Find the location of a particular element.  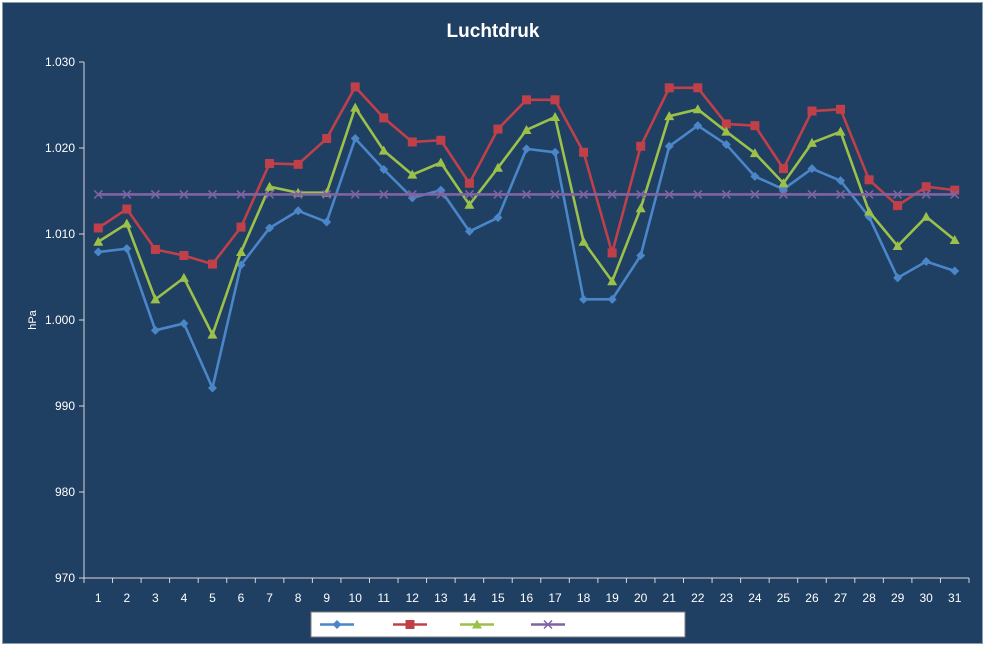

x-tick-label: 13 is located at coordinates (441, 598).